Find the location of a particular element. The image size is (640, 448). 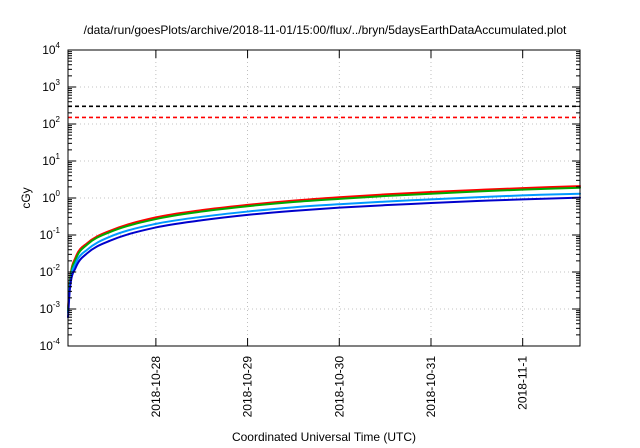

x-tick-label: 2018-10-30 is located at coordinates (339, 387).